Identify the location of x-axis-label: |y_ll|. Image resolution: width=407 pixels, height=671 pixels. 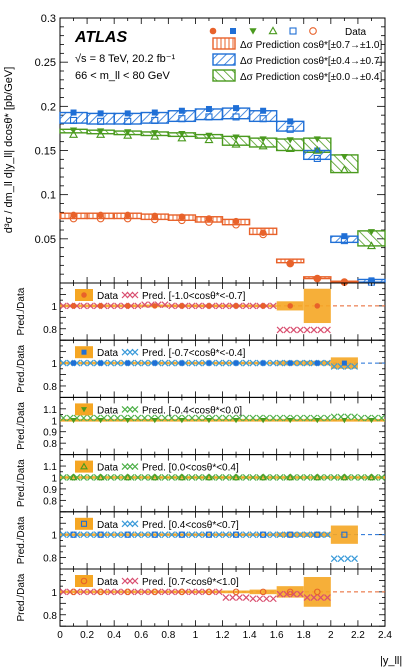
(391, 661).